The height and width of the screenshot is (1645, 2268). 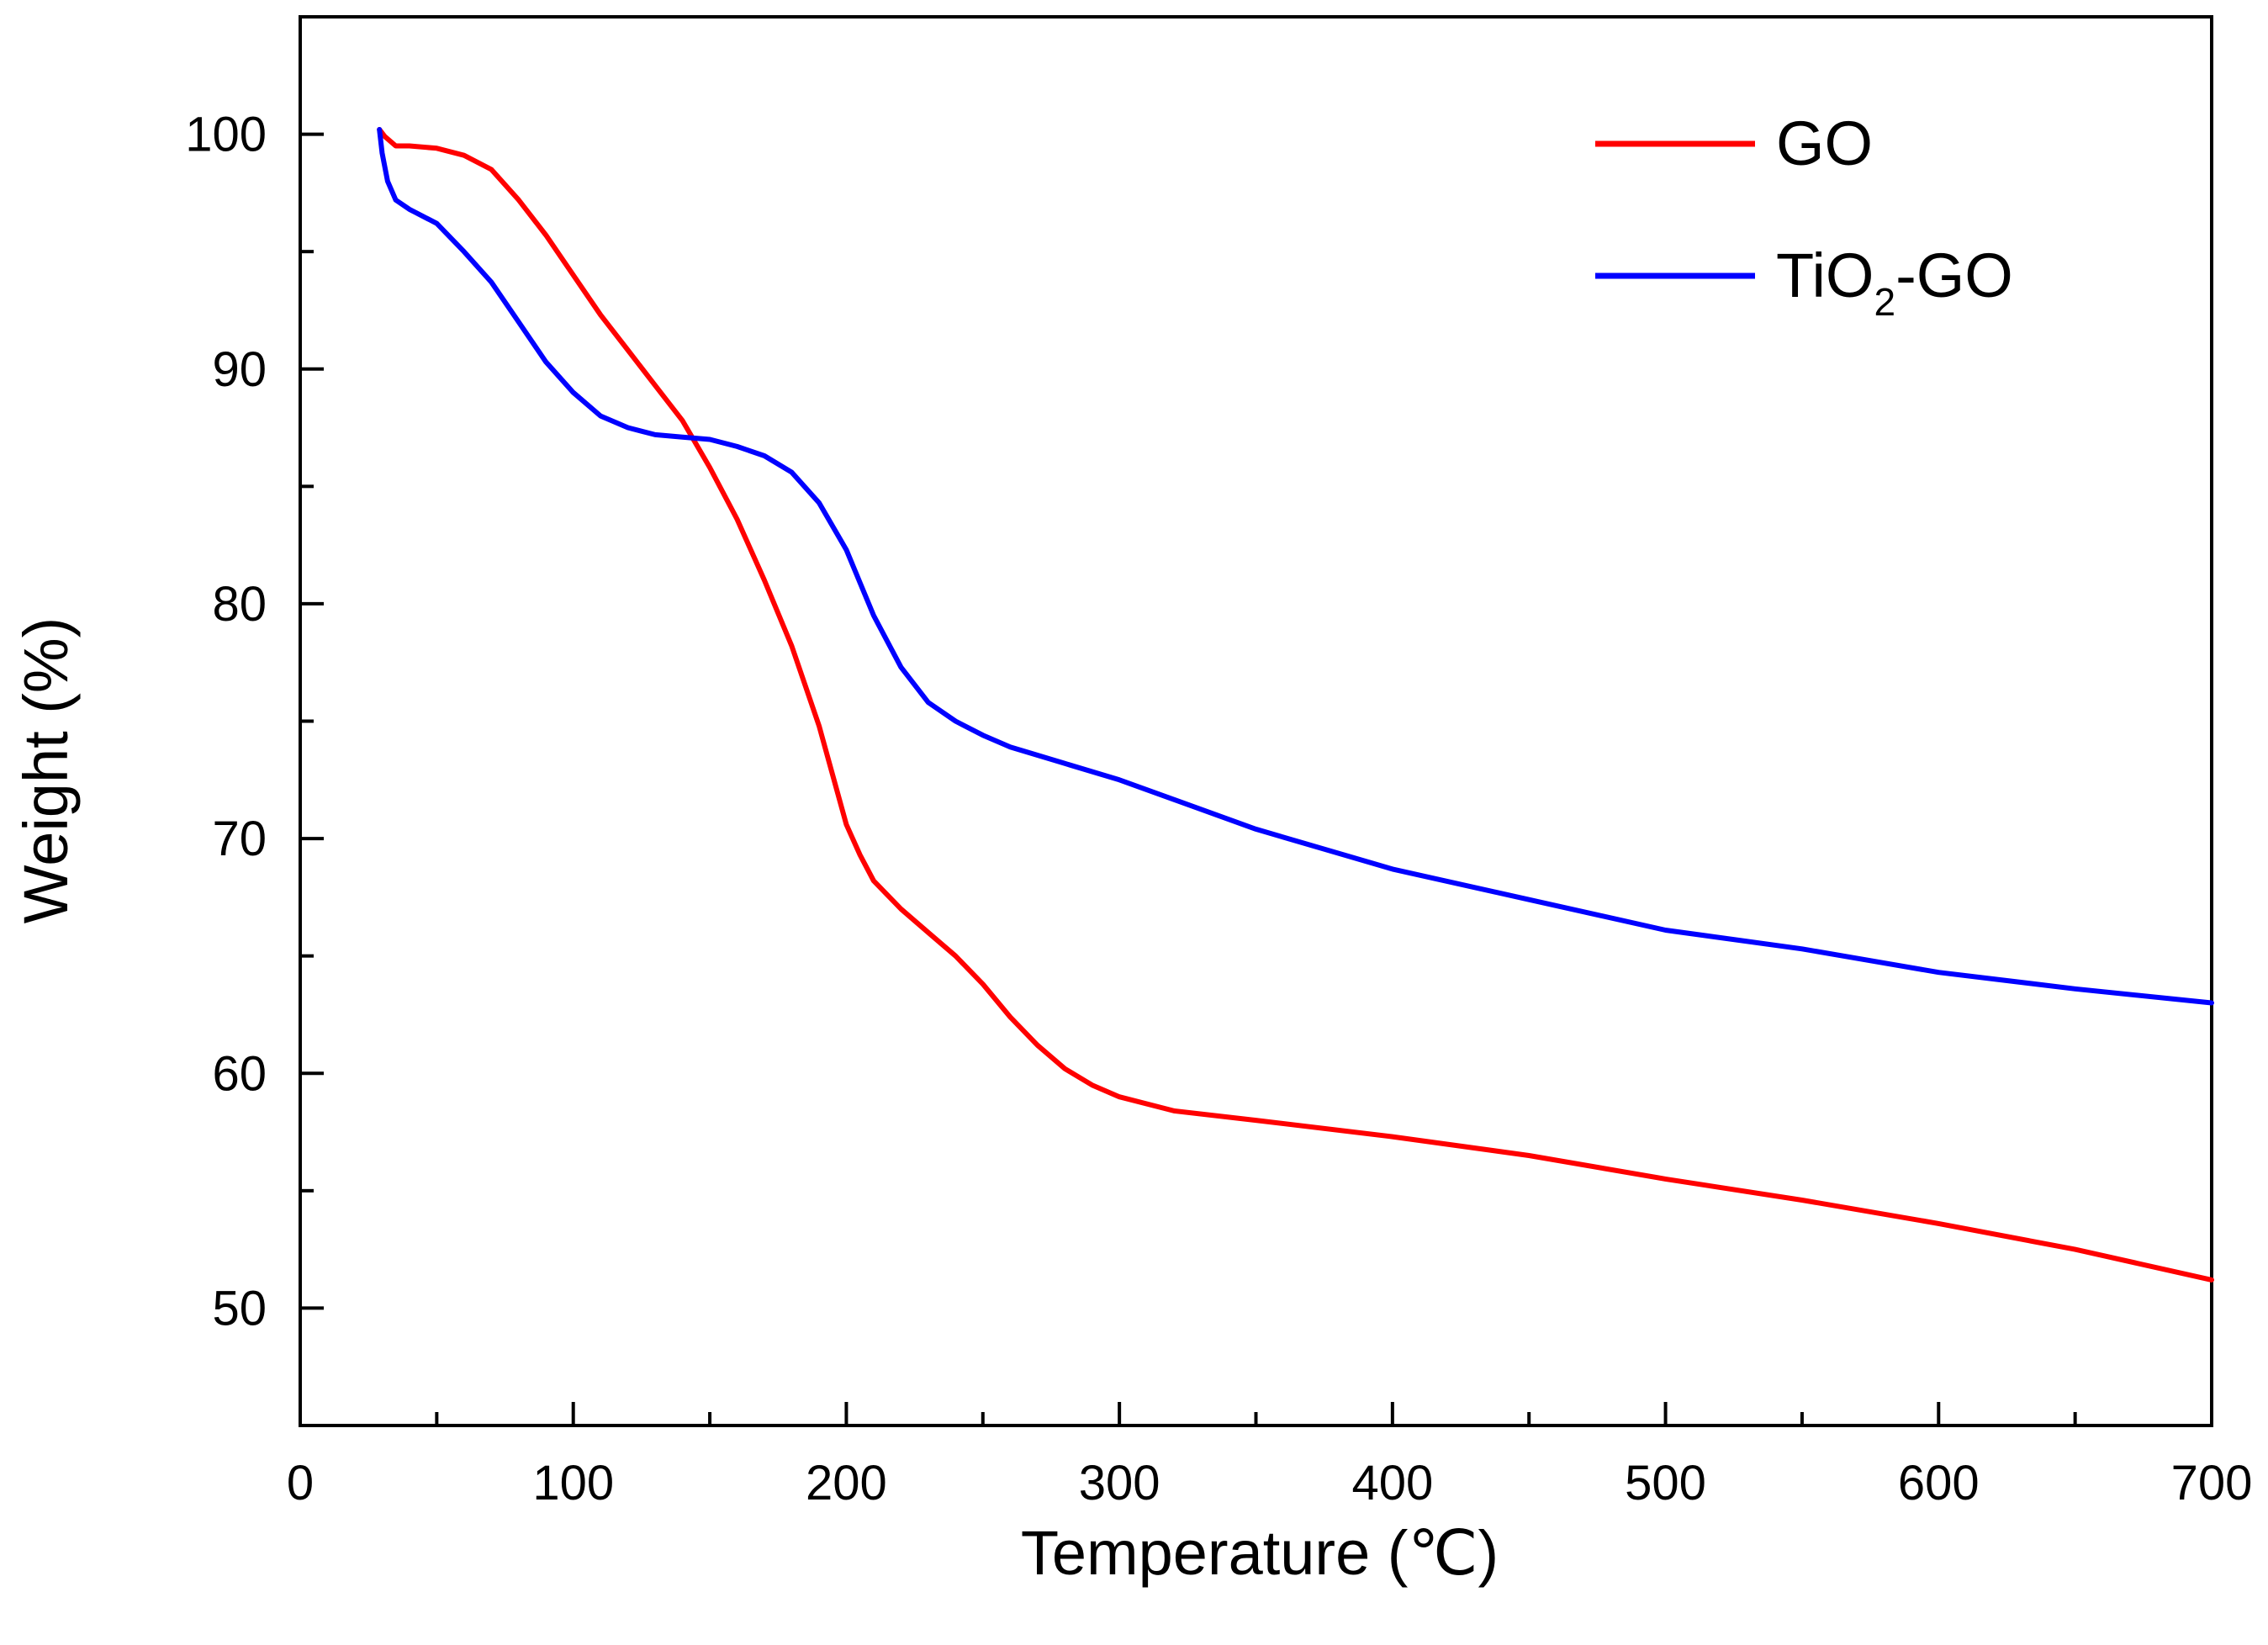 What do you see at coordinates (239, 1309) in the screenshot?
I see `y-tick-label: 50` at bounding box center [239, 1309].